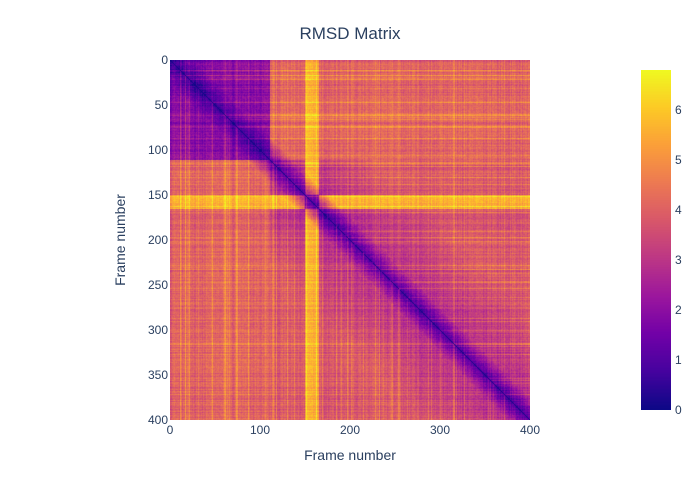 The width and height of the screenshot is (700, 500). Describe the element at coordinates (350, 455) in the screenshot. I see `x-axis-label: Frame number` at that location.